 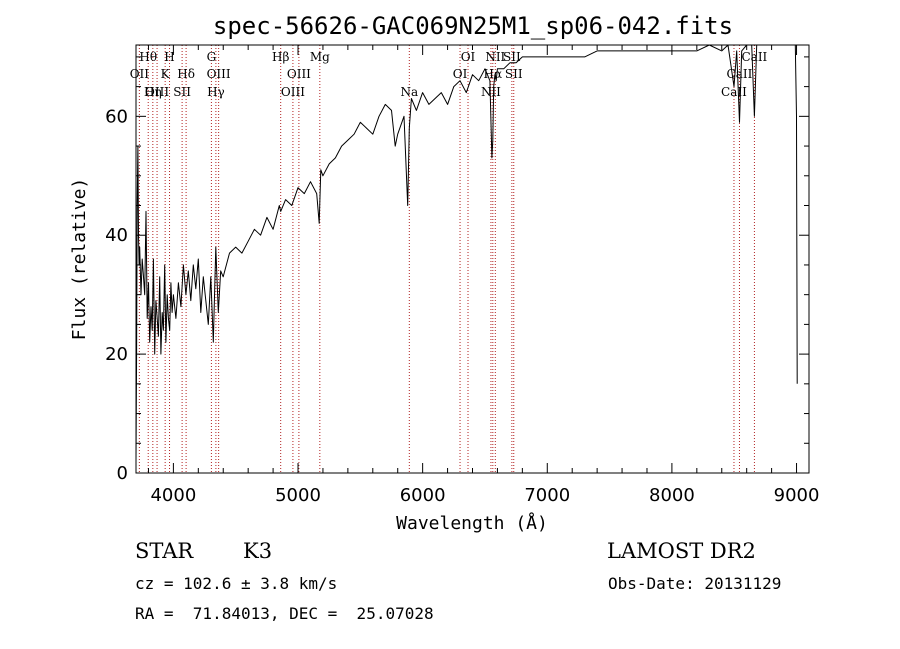 What do you see at coordinates (672, 495) in the screenshot?
I see `x-tick-label-4: 8000` at bounding box center [672, 495].